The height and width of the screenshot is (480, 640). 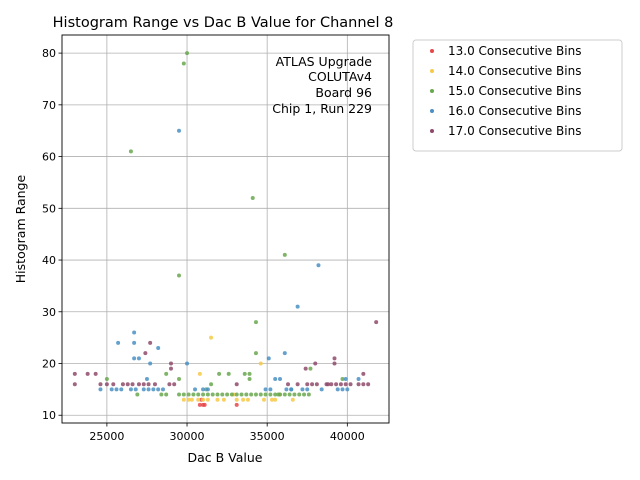 What do you see at coordinates (106, 436) in the screenshot?
I see `x-tick-label: 25000` at bounding box center [106, 436].